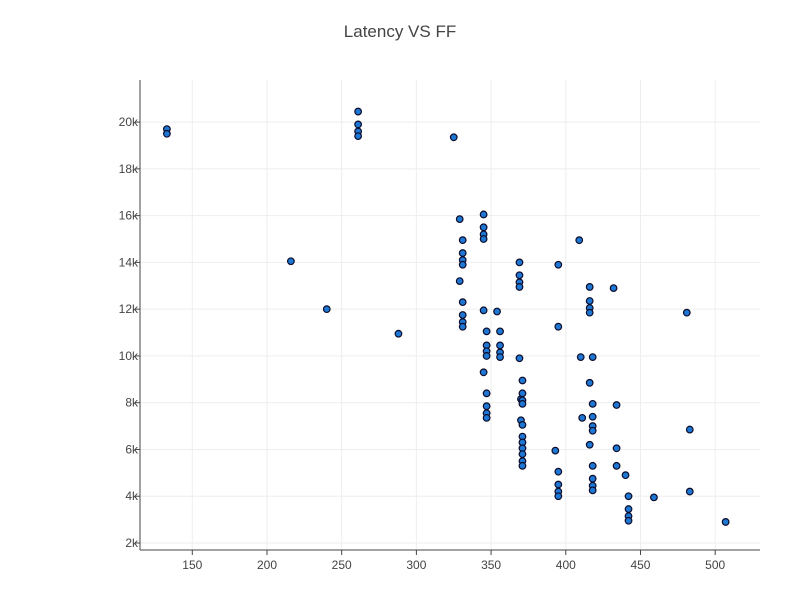 The image size is (800, 600). What do you see at coordinates (416, 565) in the screenshot?
I see `x-tick-label: 300` at bounding box center [416, 565].